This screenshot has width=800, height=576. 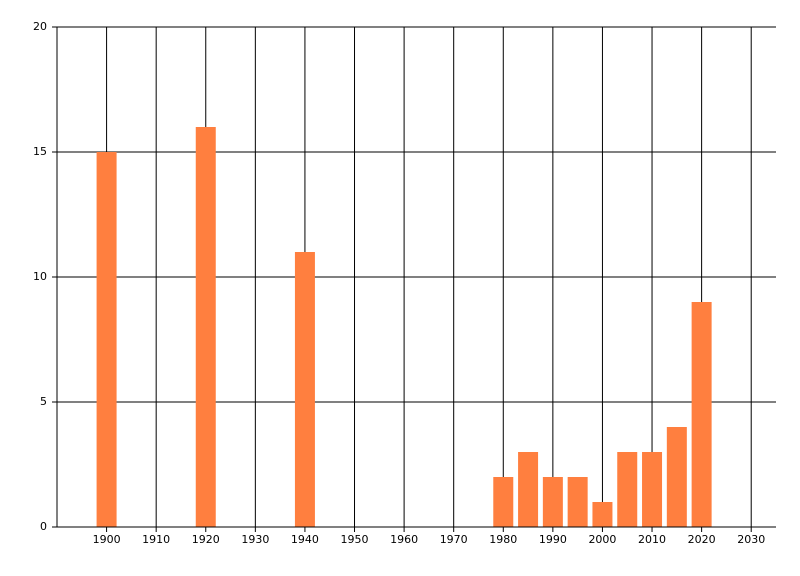 What do you see at coordinates (255, 539) in the screenshot?
I see `x-tick-label: 1930` at bounding box center [255, 539].